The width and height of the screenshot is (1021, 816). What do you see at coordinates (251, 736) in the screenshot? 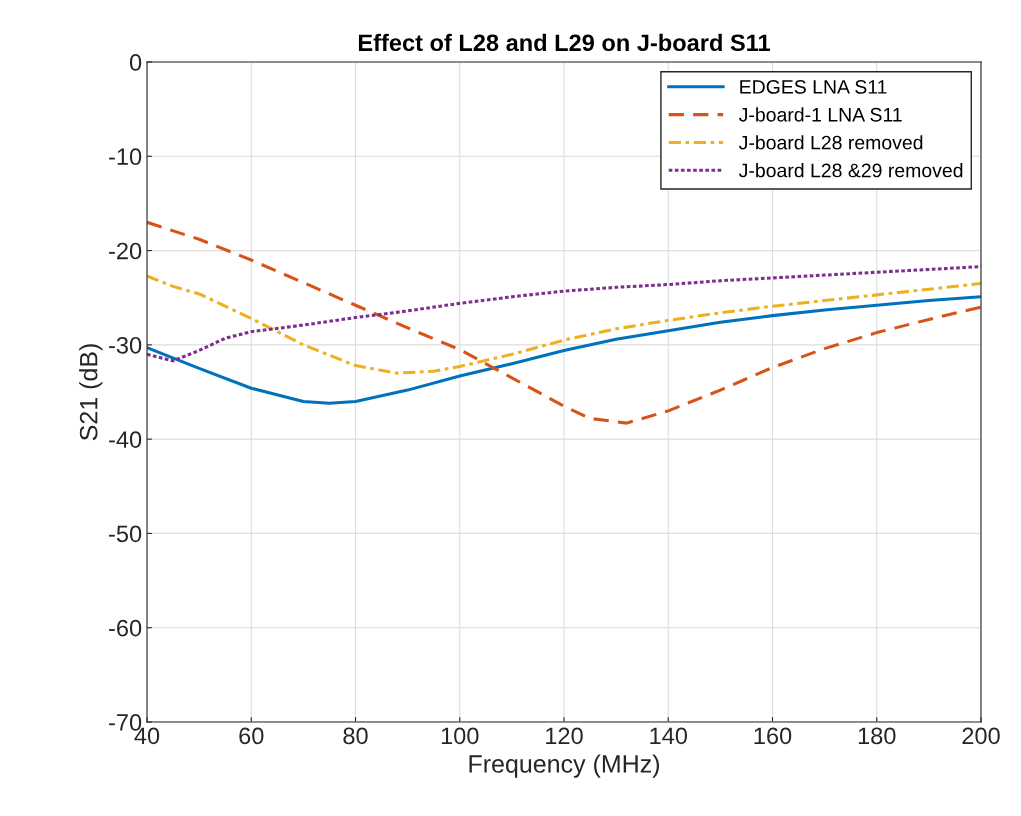
I see `x-tick-label: 60` at bounding box center [251, 736].